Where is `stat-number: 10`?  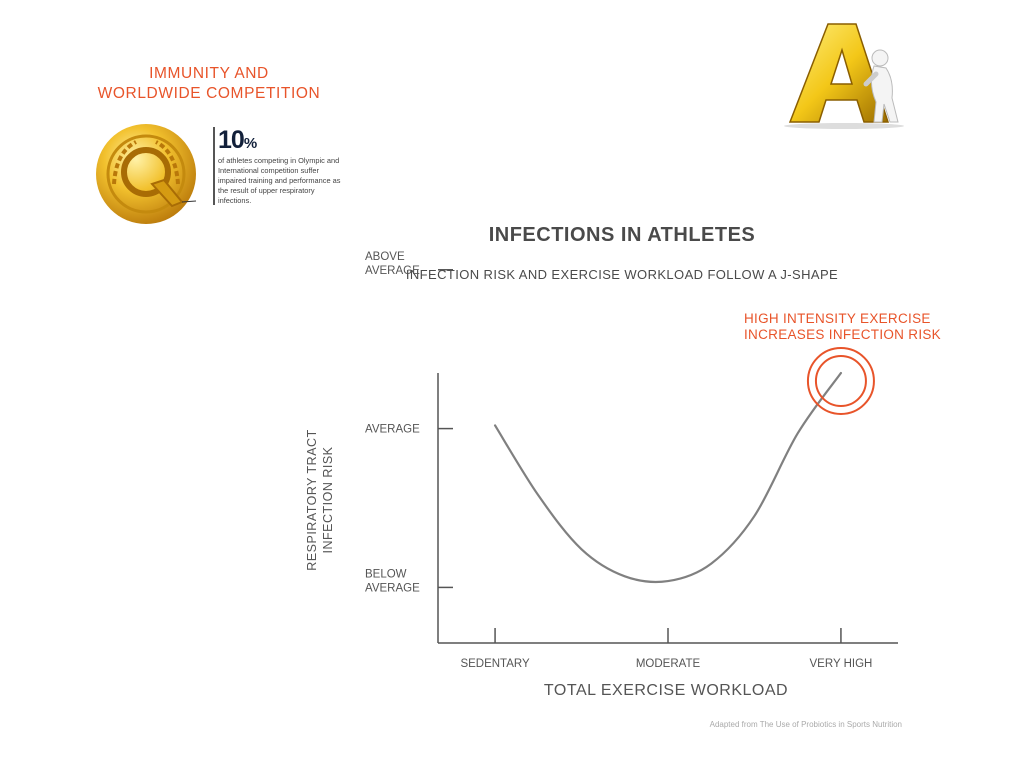
stat-number: 10 is located at coordinates (231, 140).